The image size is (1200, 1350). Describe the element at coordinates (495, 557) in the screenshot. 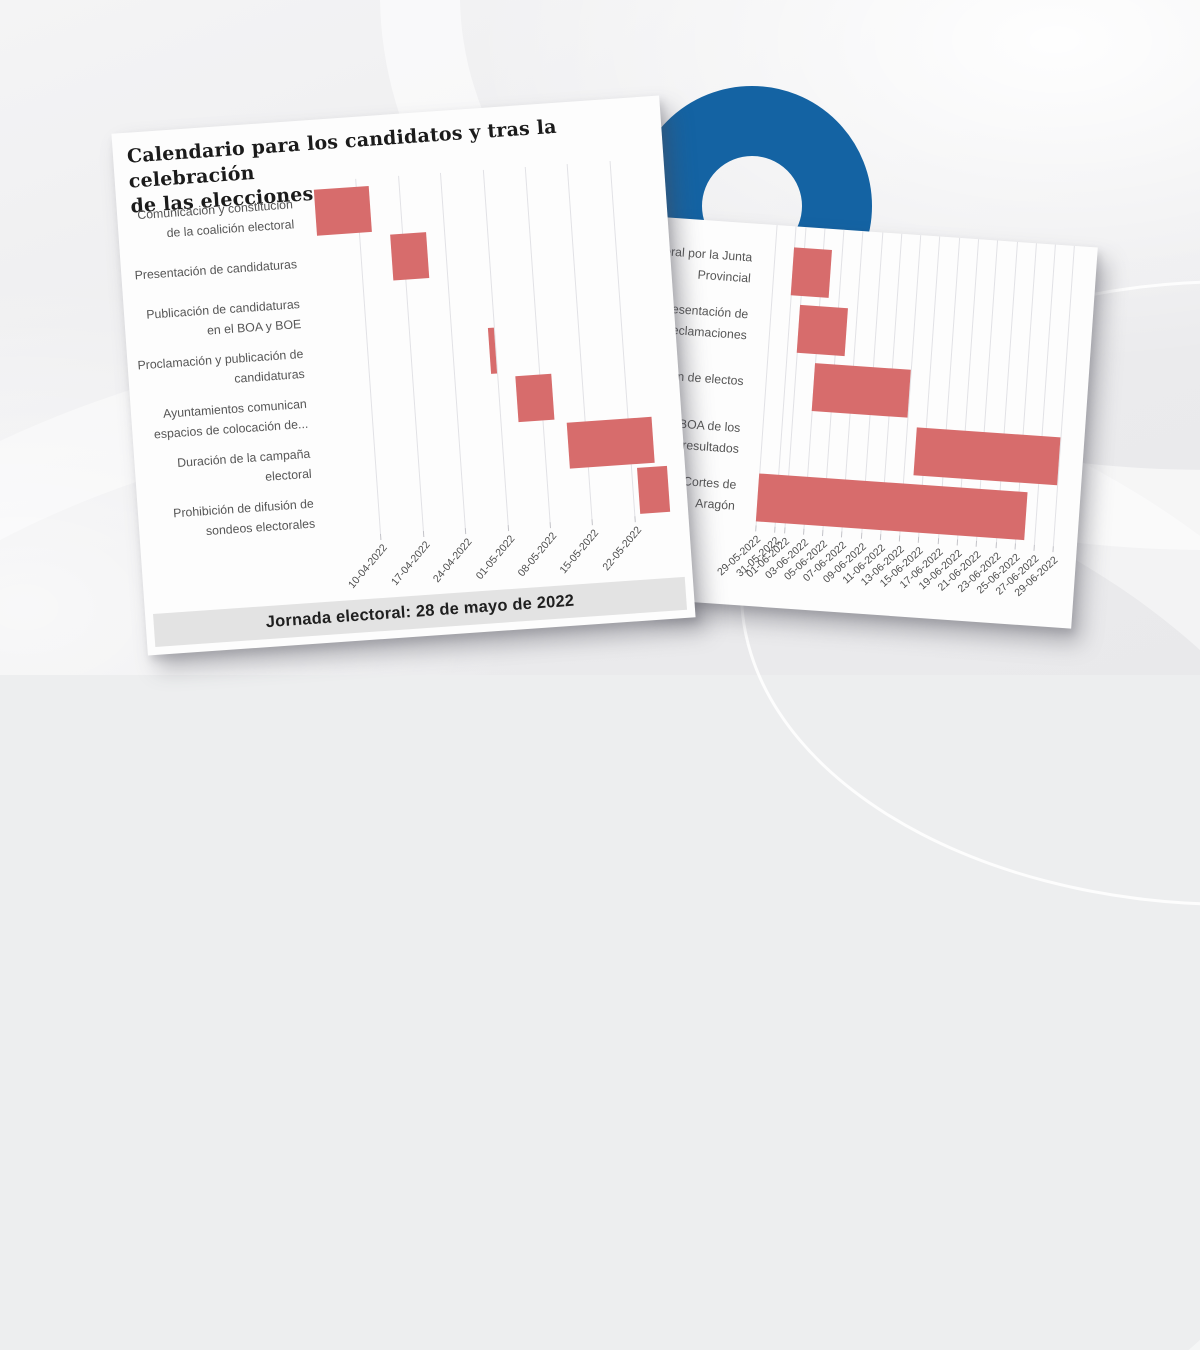

I see `x-tick-label: 01-05-2022` at that location.